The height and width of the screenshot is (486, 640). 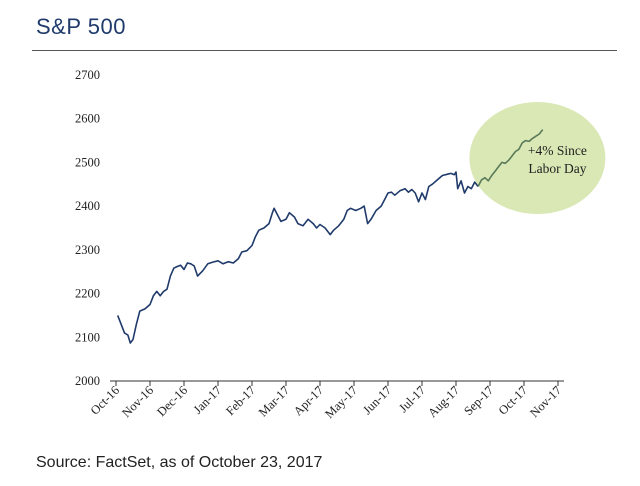 What do you see at coordinates (179, 462) in the screenshot?
I see `source-note: Source: FactSet, as of October 23, 2017` at bounding box center [179, 462].